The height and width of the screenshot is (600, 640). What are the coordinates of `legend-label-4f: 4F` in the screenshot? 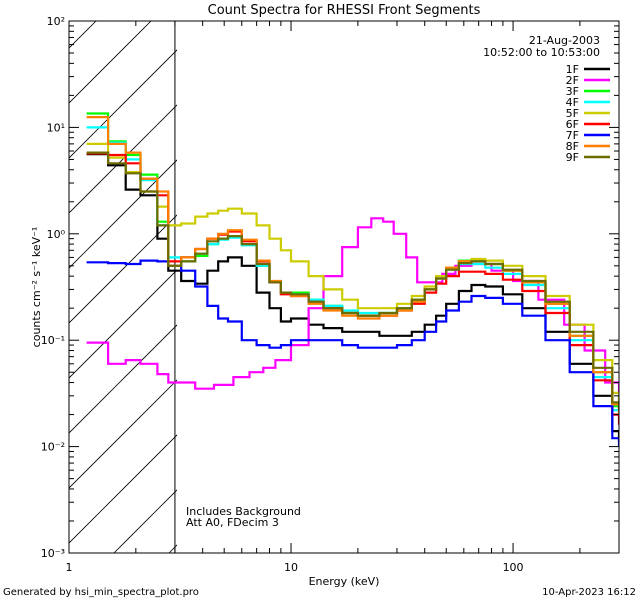 It's located at (572, 102).